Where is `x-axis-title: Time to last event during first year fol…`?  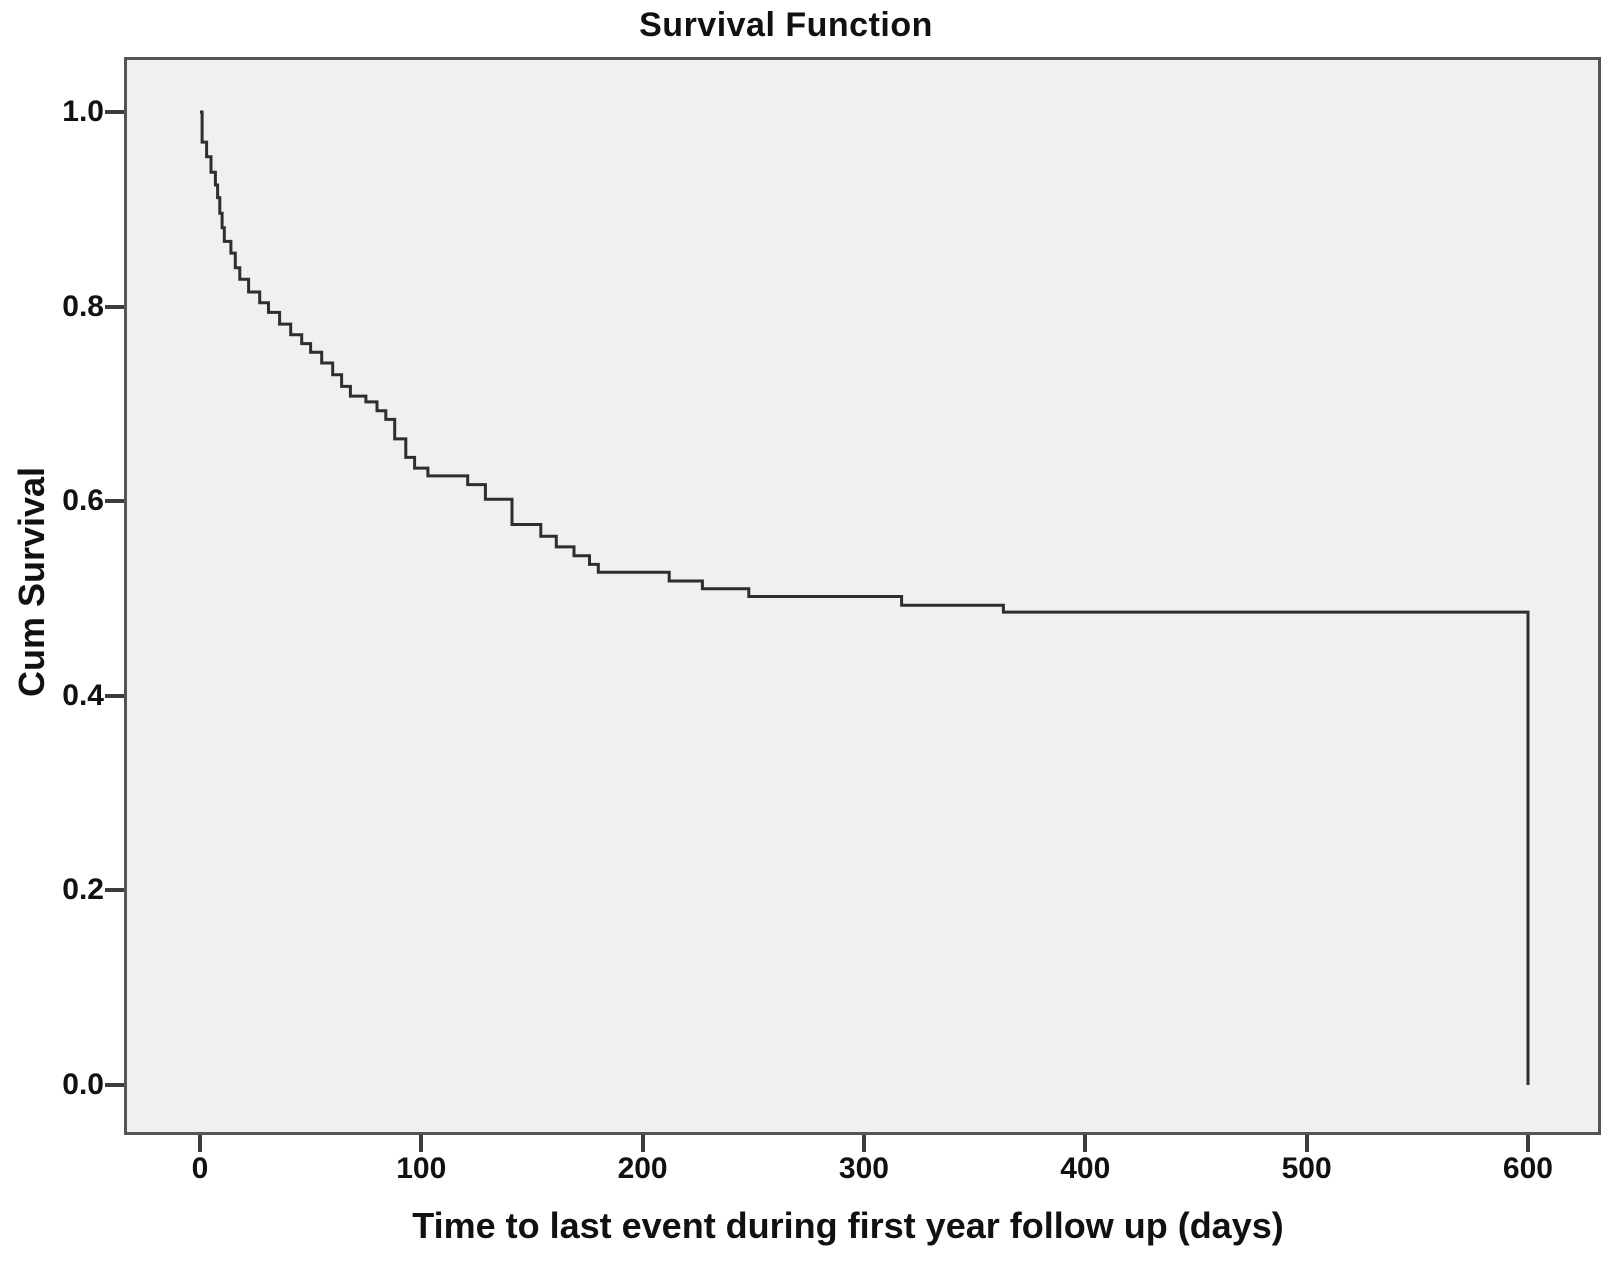 x-axis-title: Time to last event during first year fol… is located at coordinates (848, 1225).